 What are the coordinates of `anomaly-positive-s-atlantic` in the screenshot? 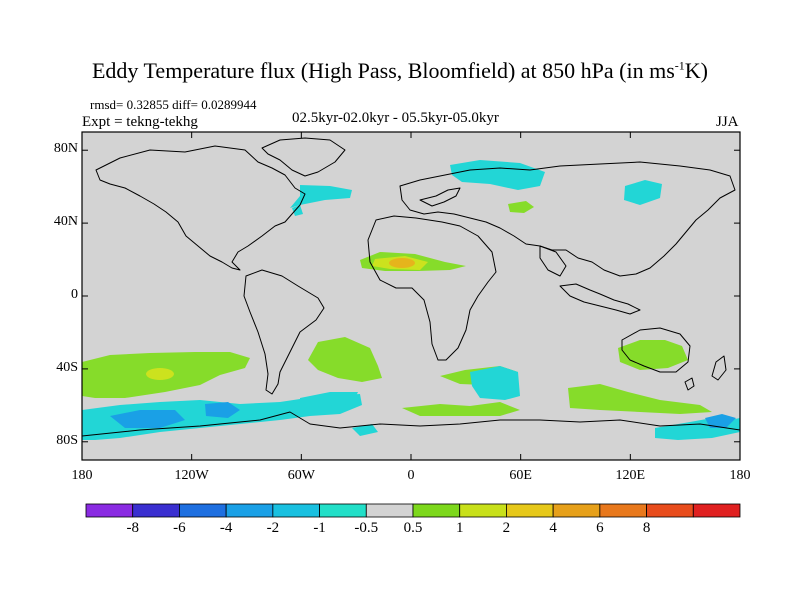 It's located at (345, 359).